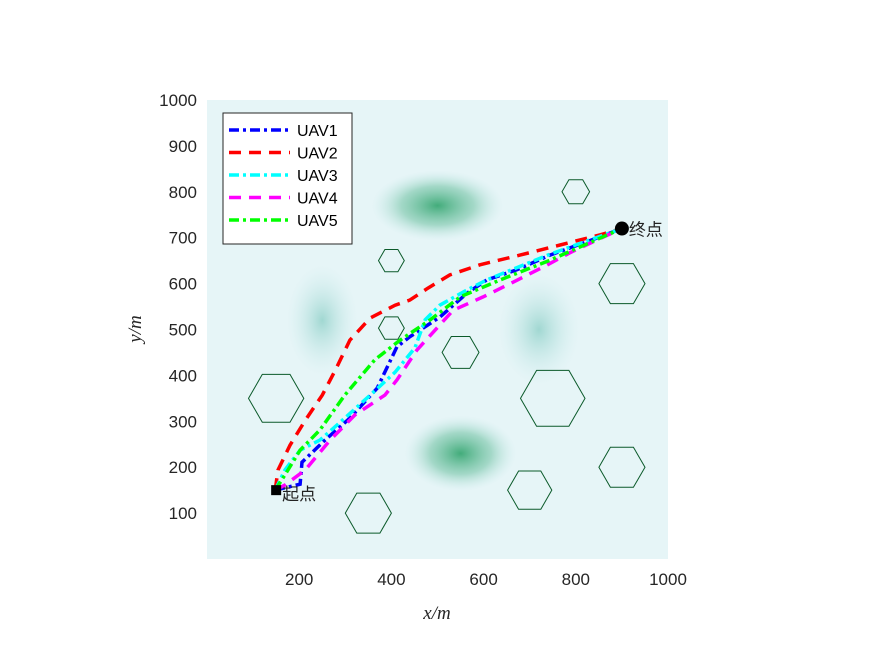 The width and height of the screenshot is (875, 656). I want to click on y-tick-label: 100, so click(183, 513).